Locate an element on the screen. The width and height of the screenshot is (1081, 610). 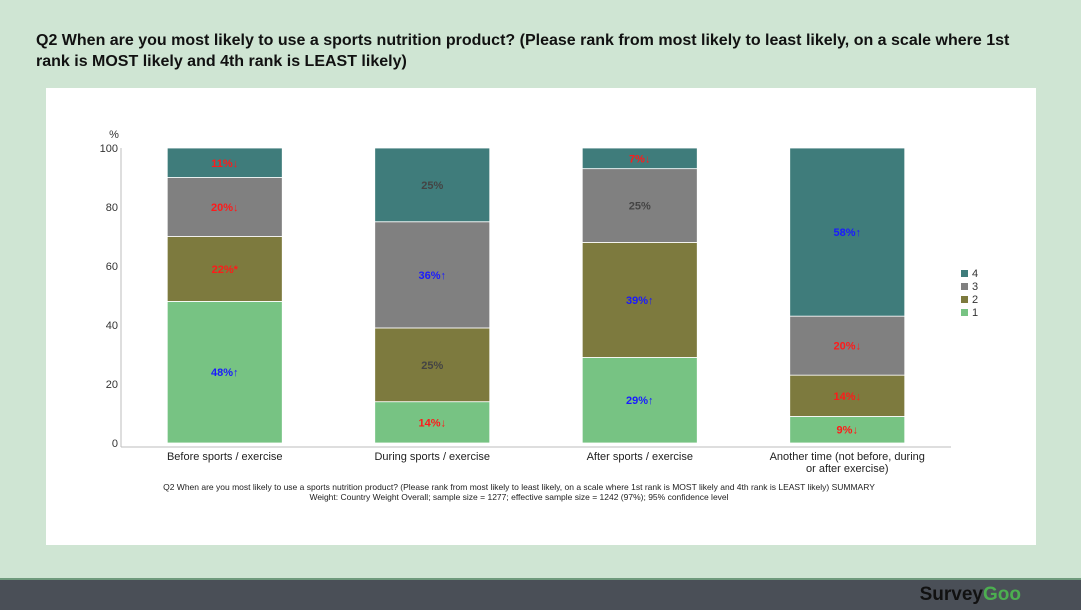
x-category-label: Before sports / exercise is located at coordinates (225, 457).